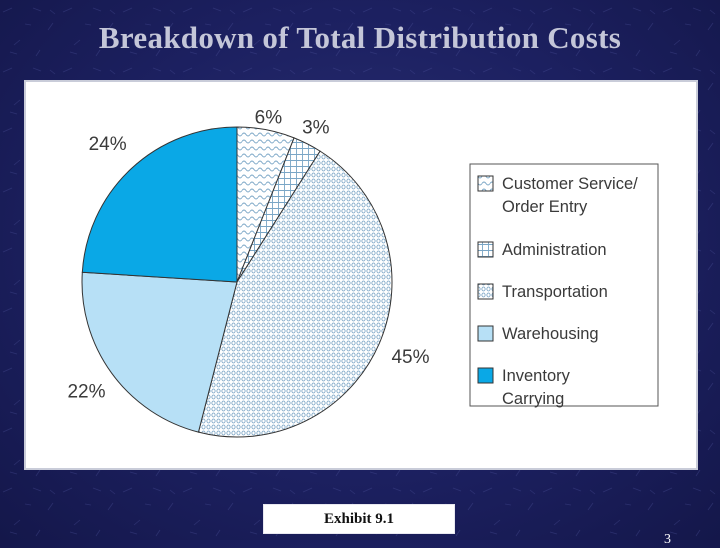 This screenshot has height=548, width=720. What do you see at coordinates (316, 127) in the screenshot?
I see `pie-label-administration: 3%` at bounding box center [316, 127].